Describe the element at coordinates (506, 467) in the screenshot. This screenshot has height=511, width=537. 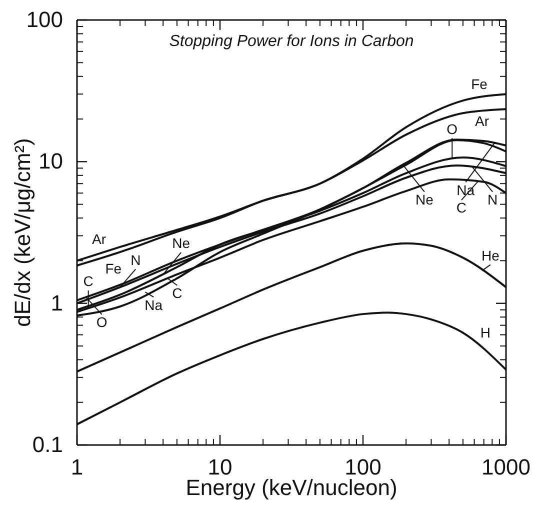
I see `x-tick-label: 1000` at that location.